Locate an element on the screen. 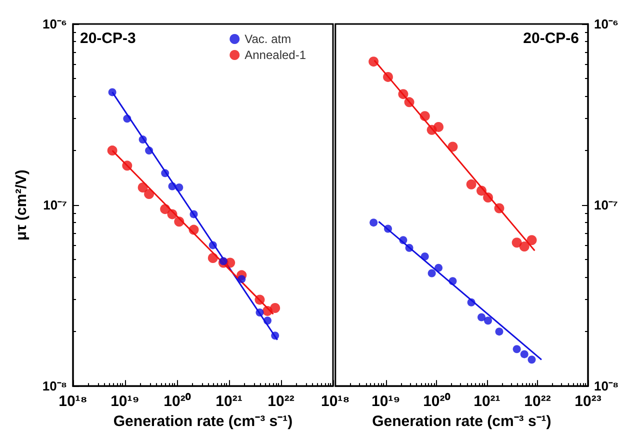 This screenshot has width=626, height=434. legend-label: Vac. atm is located at coordinates (268, 39).